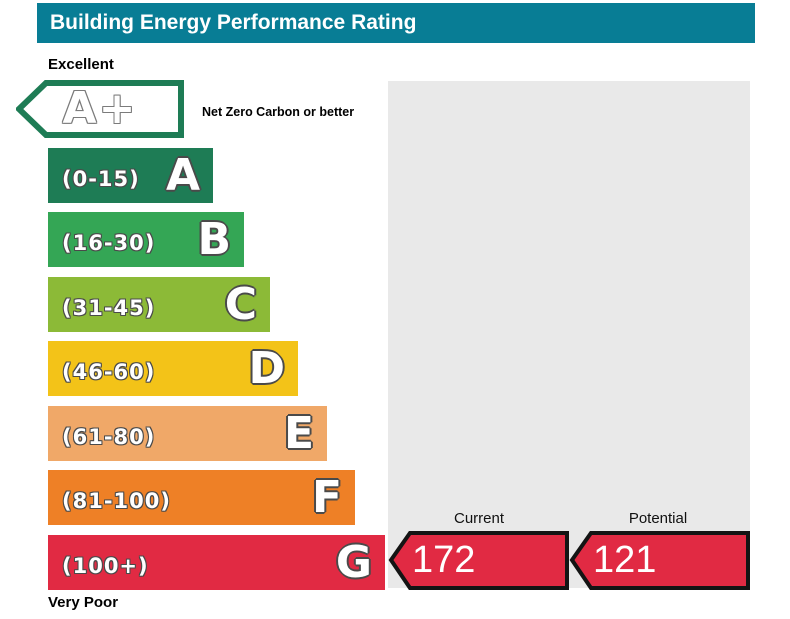  I want to click on band-range-label: (16-30), so click(109, 242).